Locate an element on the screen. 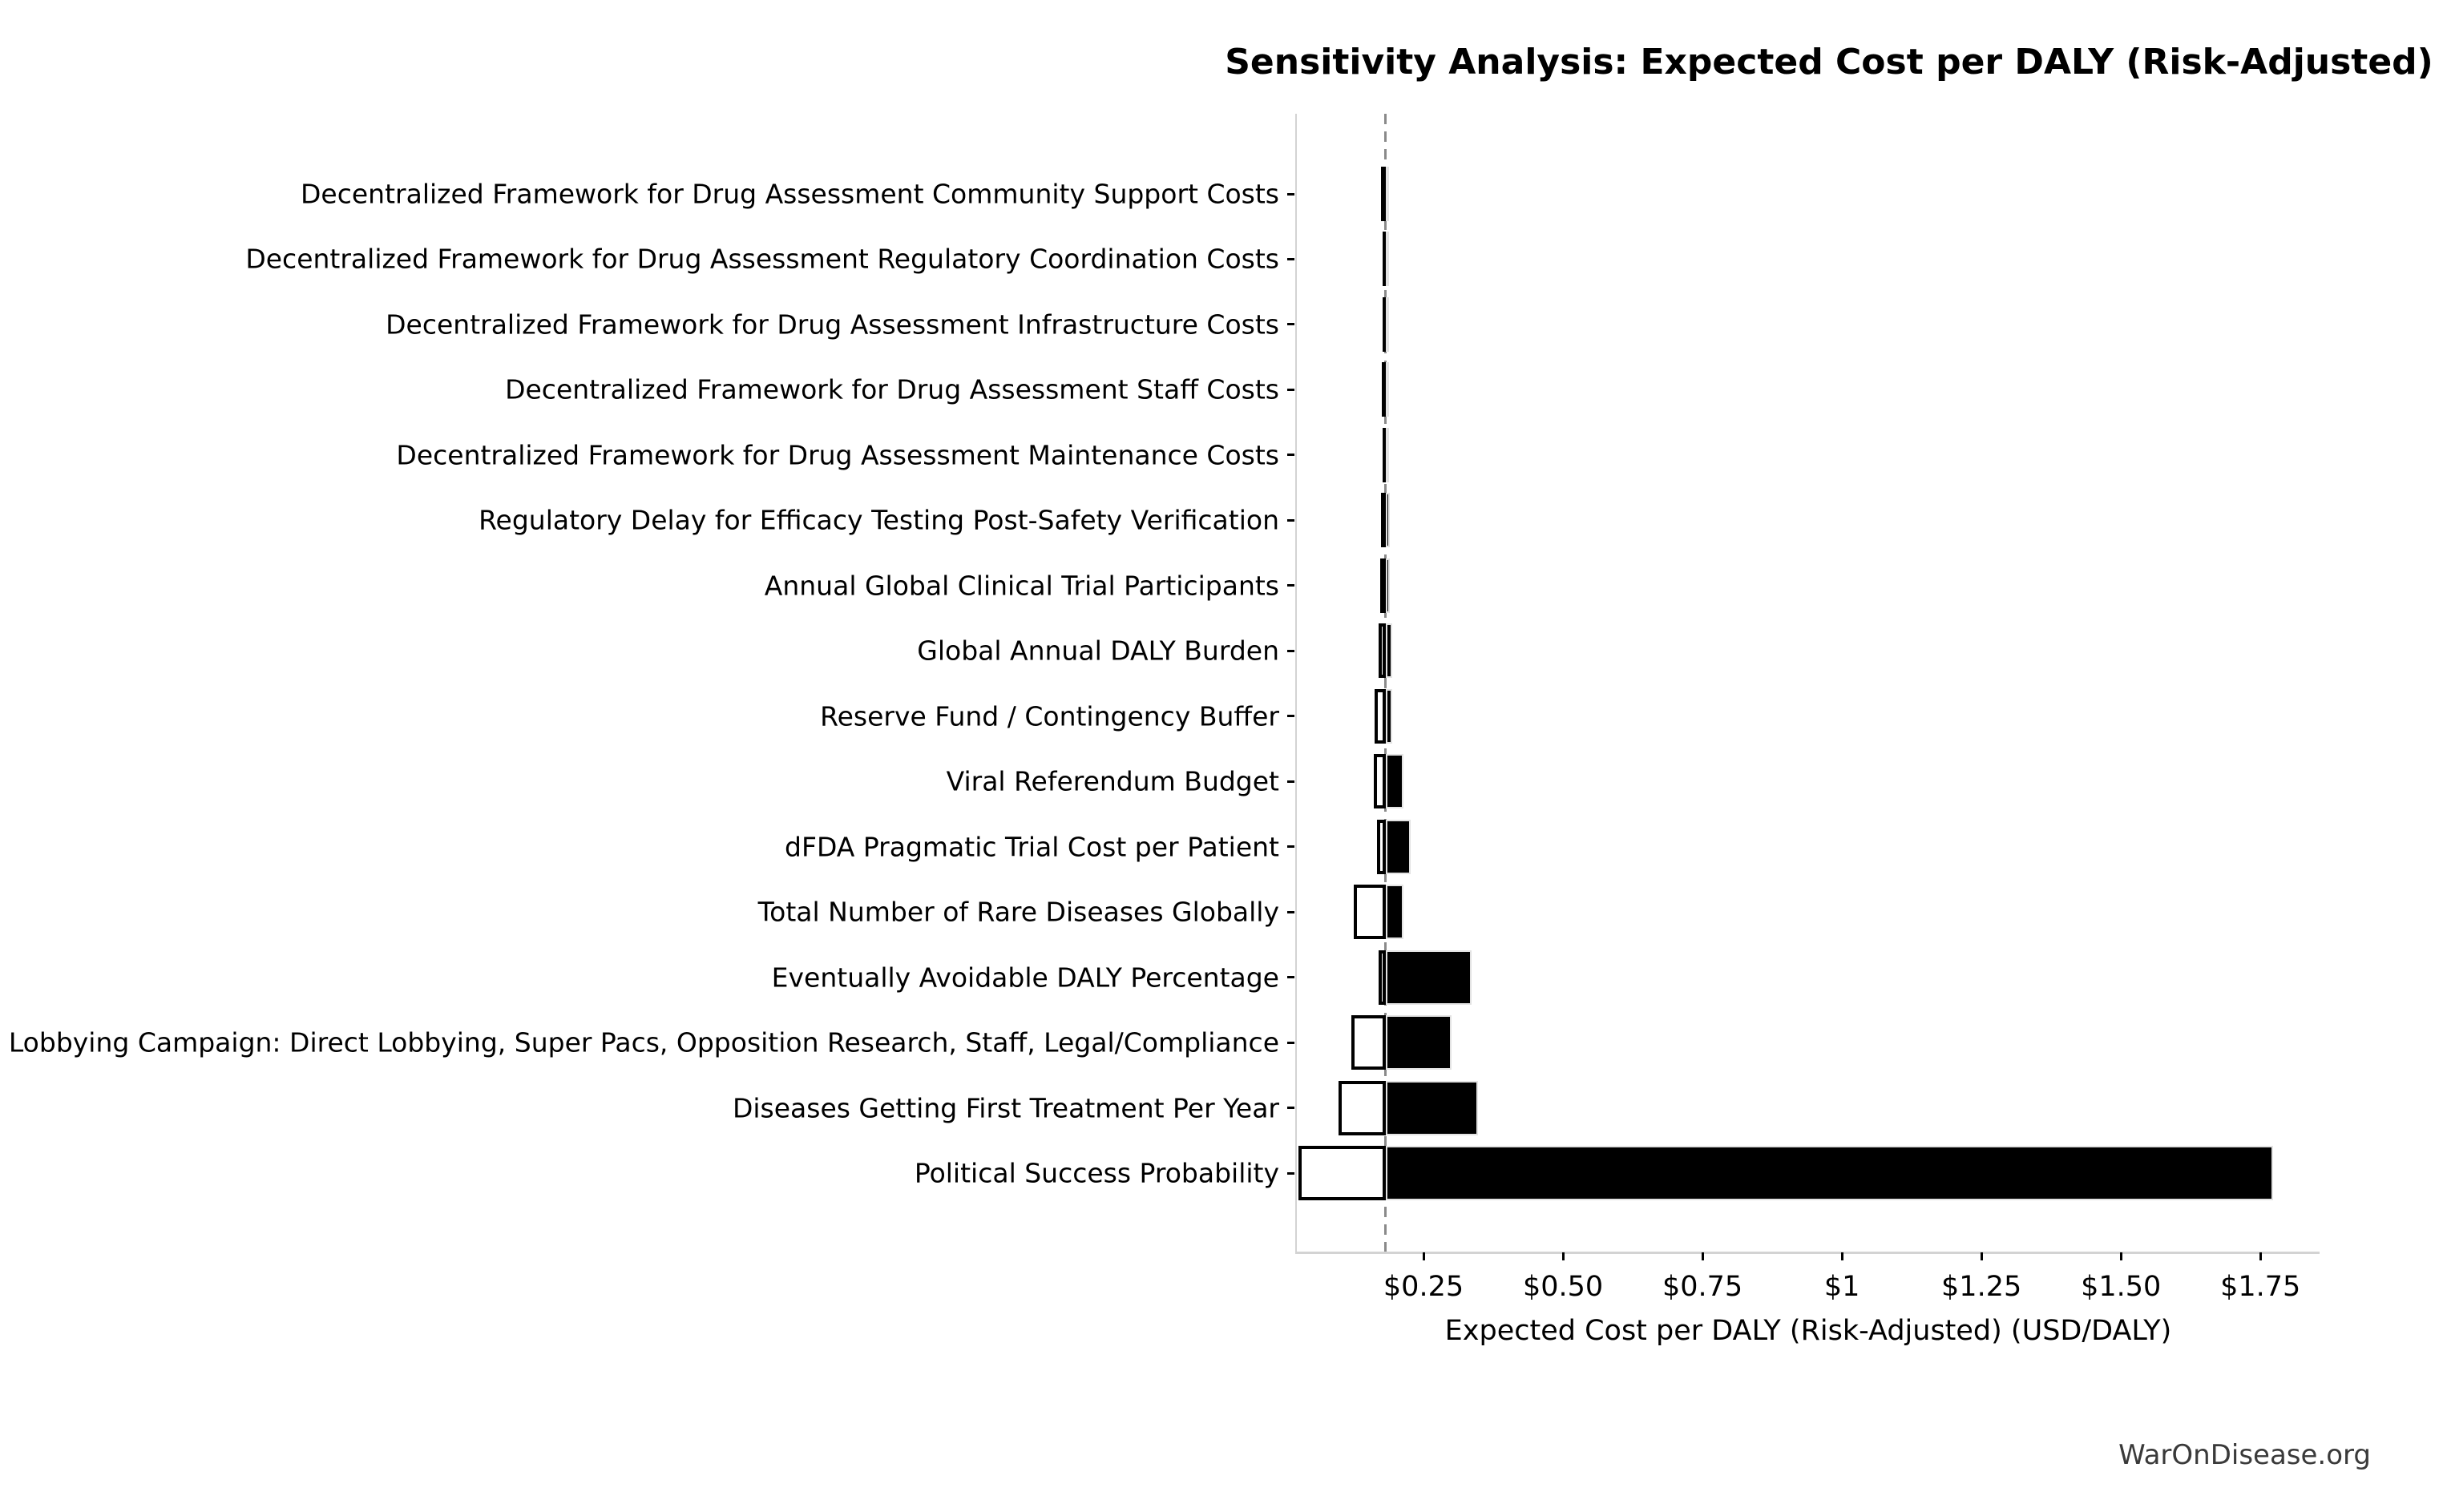 The height and width of the screenshot is (1512, 2439). y-axis-line is located at coordinates (1296, 684).